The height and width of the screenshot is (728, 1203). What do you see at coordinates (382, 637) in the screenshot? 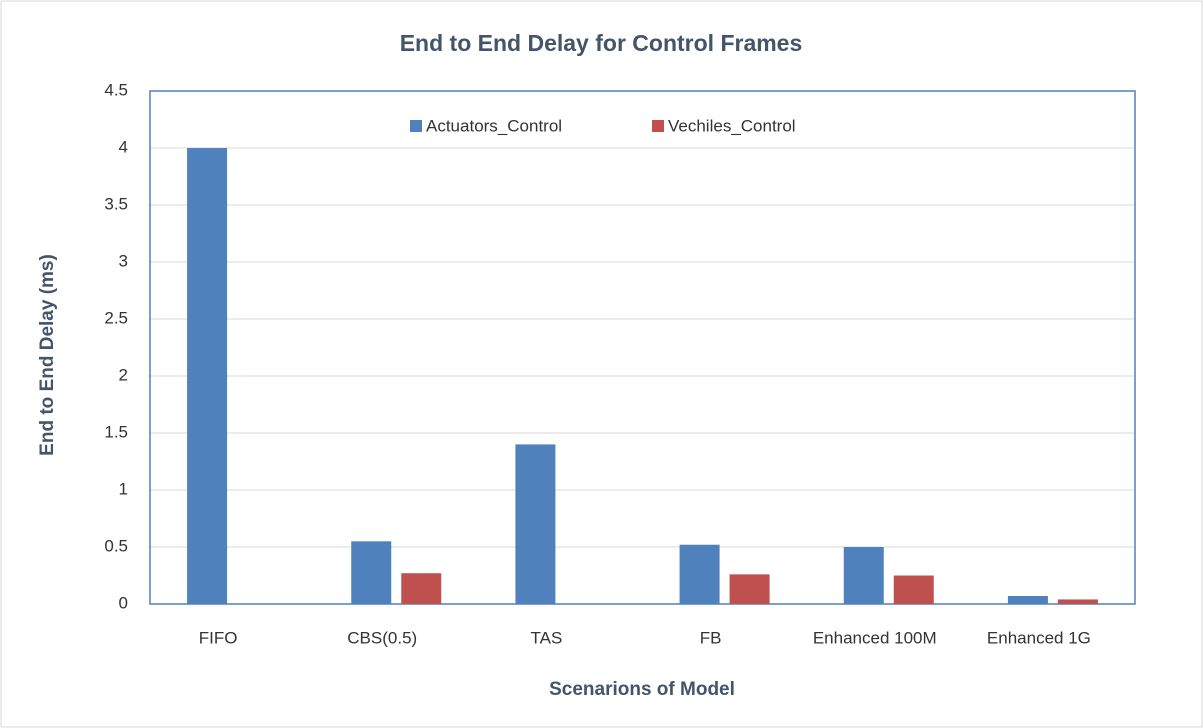
I see `x-tick-label: CBS(0.5)` at bounding box center [382, 637].